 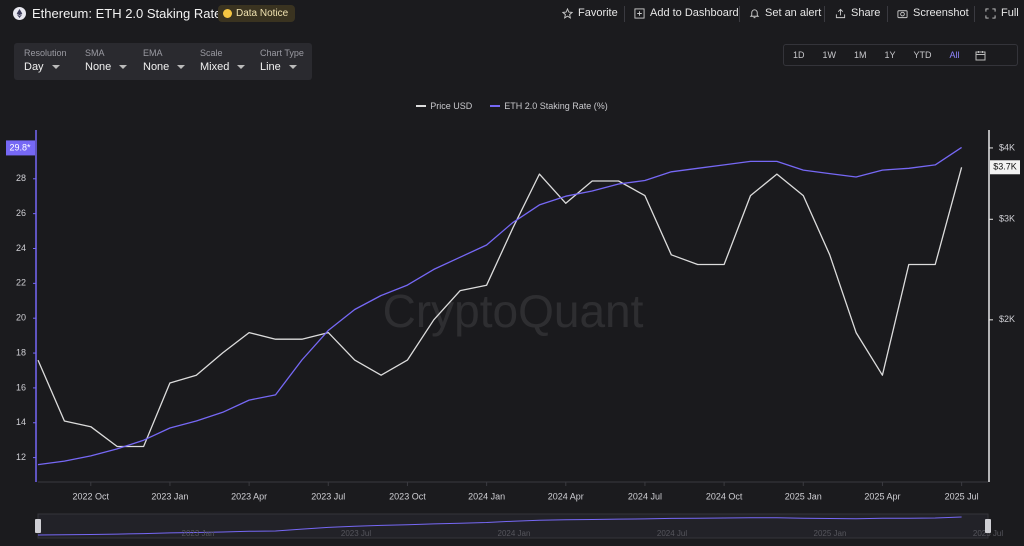 What do you see at coordinates (513, 311) in the screenshot?
I see `watermark: CryptoQuant` at bounding box center [513, 311].